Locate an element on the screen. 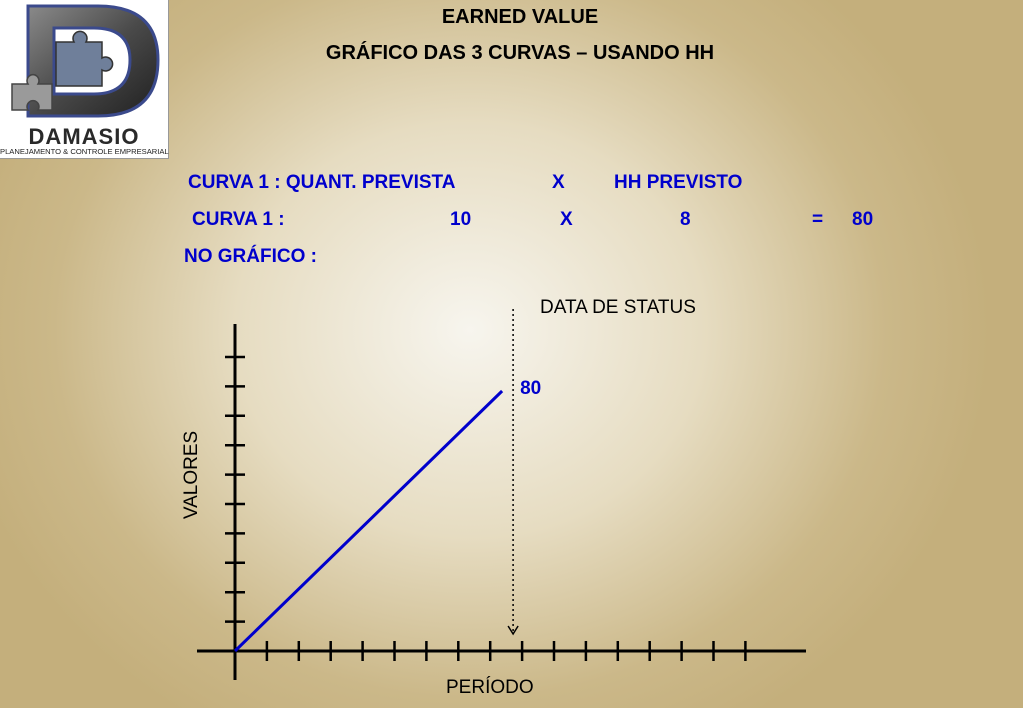 The width and height of the screenshot is (1023, 708). formula-line1-operator: X is located at coordinates (558, 182).